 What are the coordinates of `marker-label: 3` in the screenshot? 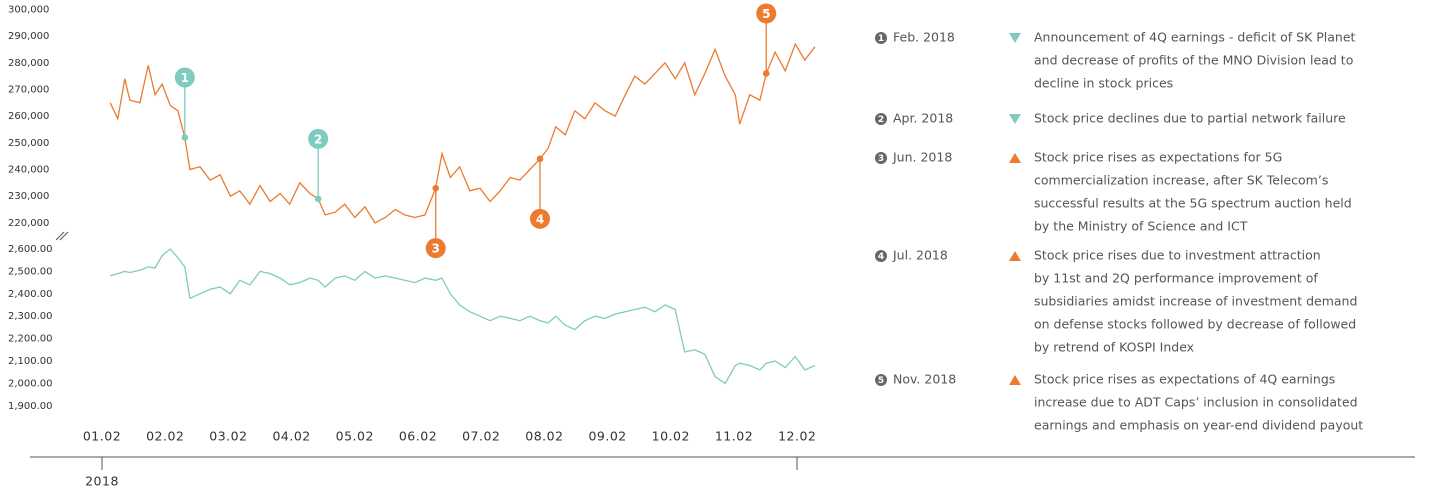 It's located at (436, 249).